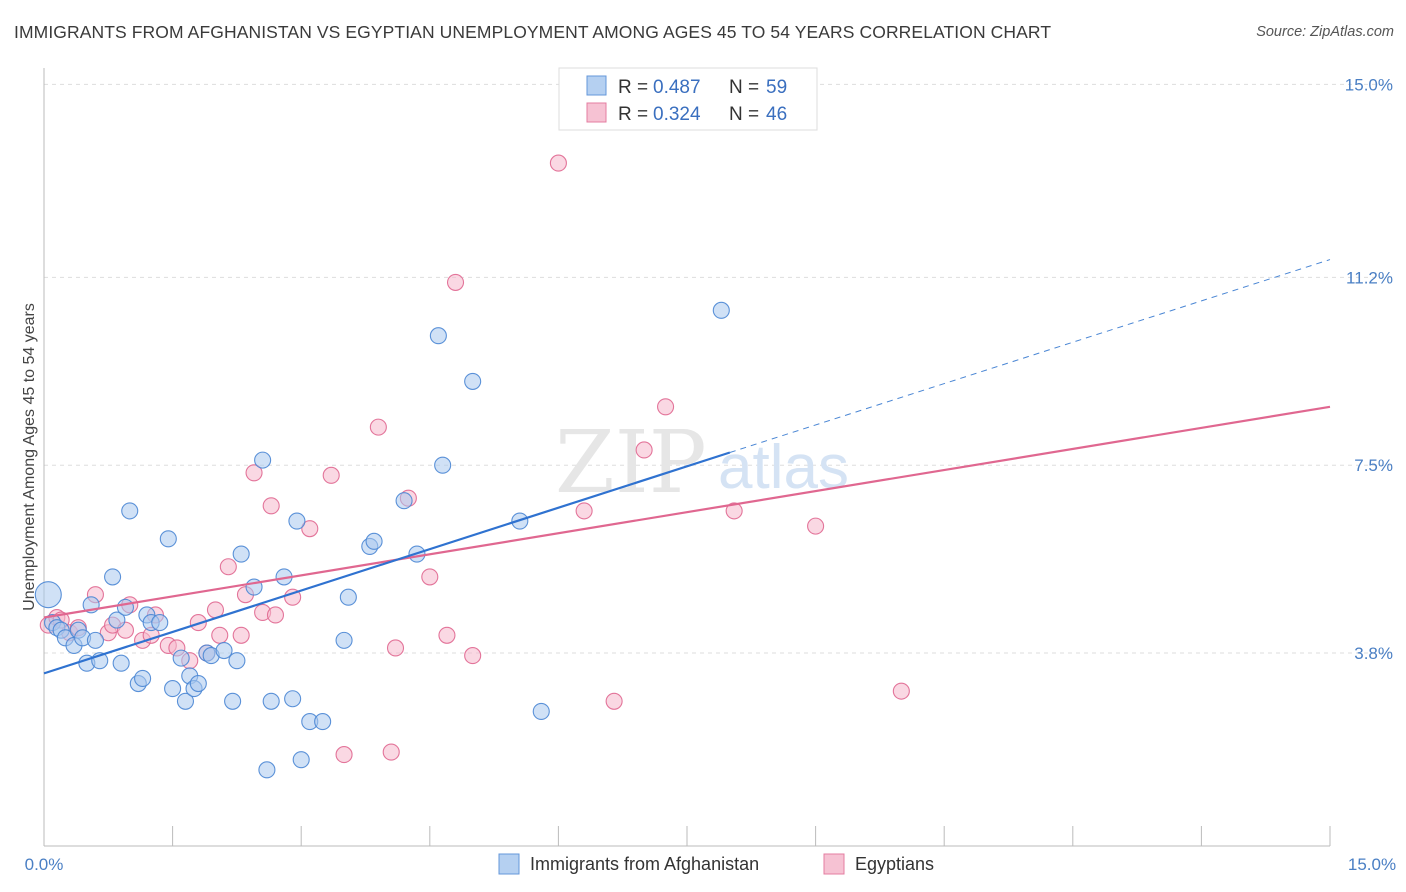 This screenshot has width=1406, height=892. What do you see at coordinates (596, 85) in the screenshot?
I see `legend-swatch-blue` at bounding box center [596, 85].